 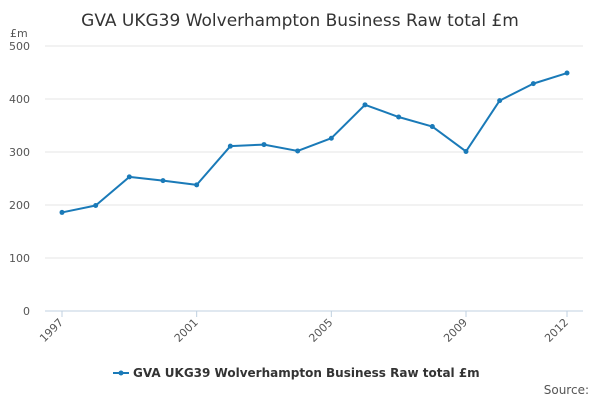 I want to click on y-tick-label: 200, so click(x=19, y=205).